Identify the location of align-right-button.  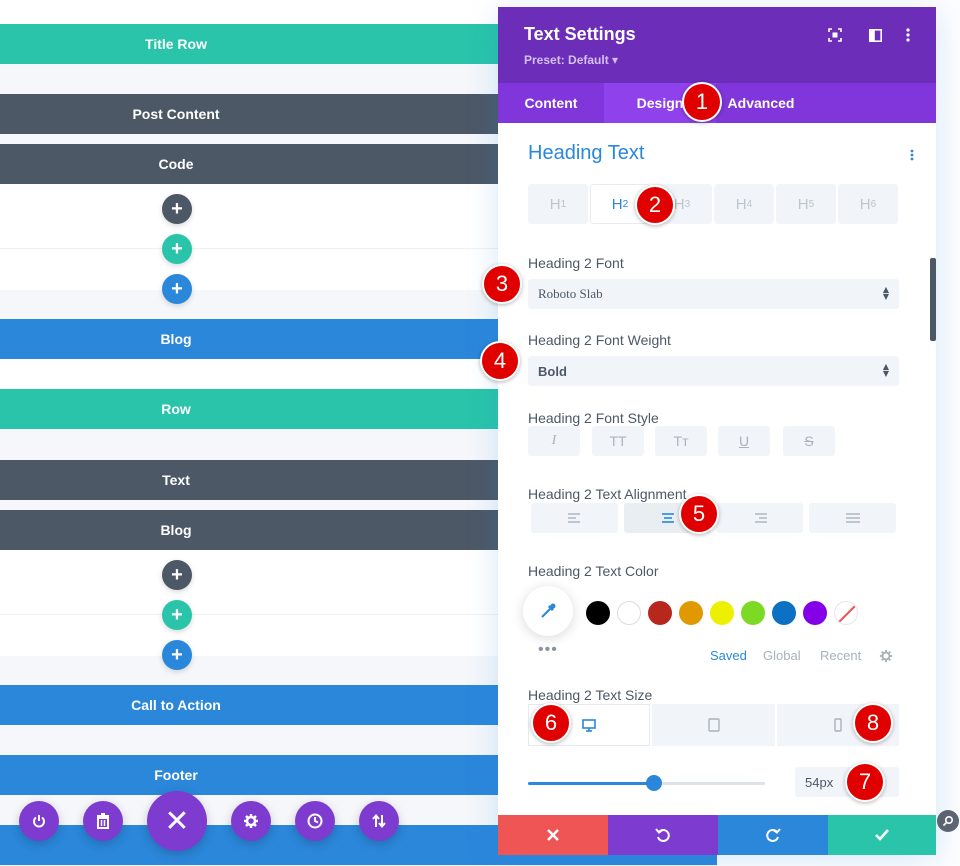
(759, 518).